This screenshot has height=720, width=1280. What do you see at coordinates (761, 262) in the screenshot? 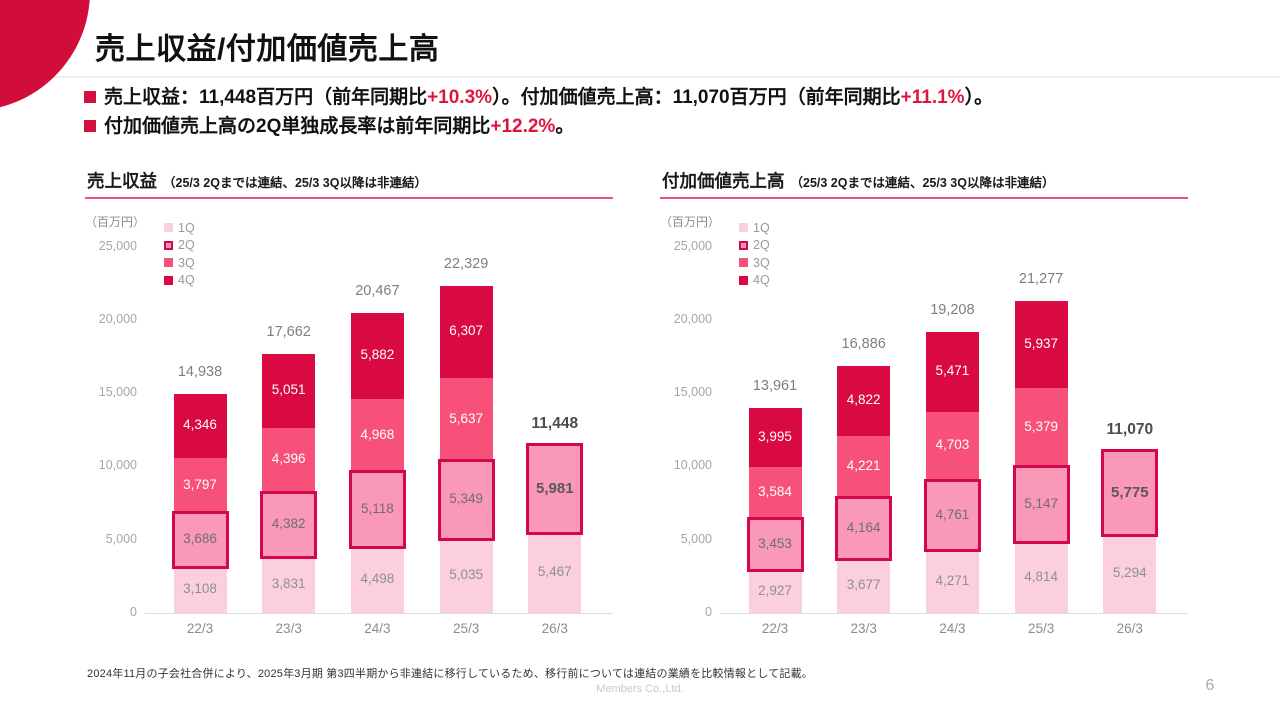
I see `legend-label: 3Q` at bounding box center [761, 262].